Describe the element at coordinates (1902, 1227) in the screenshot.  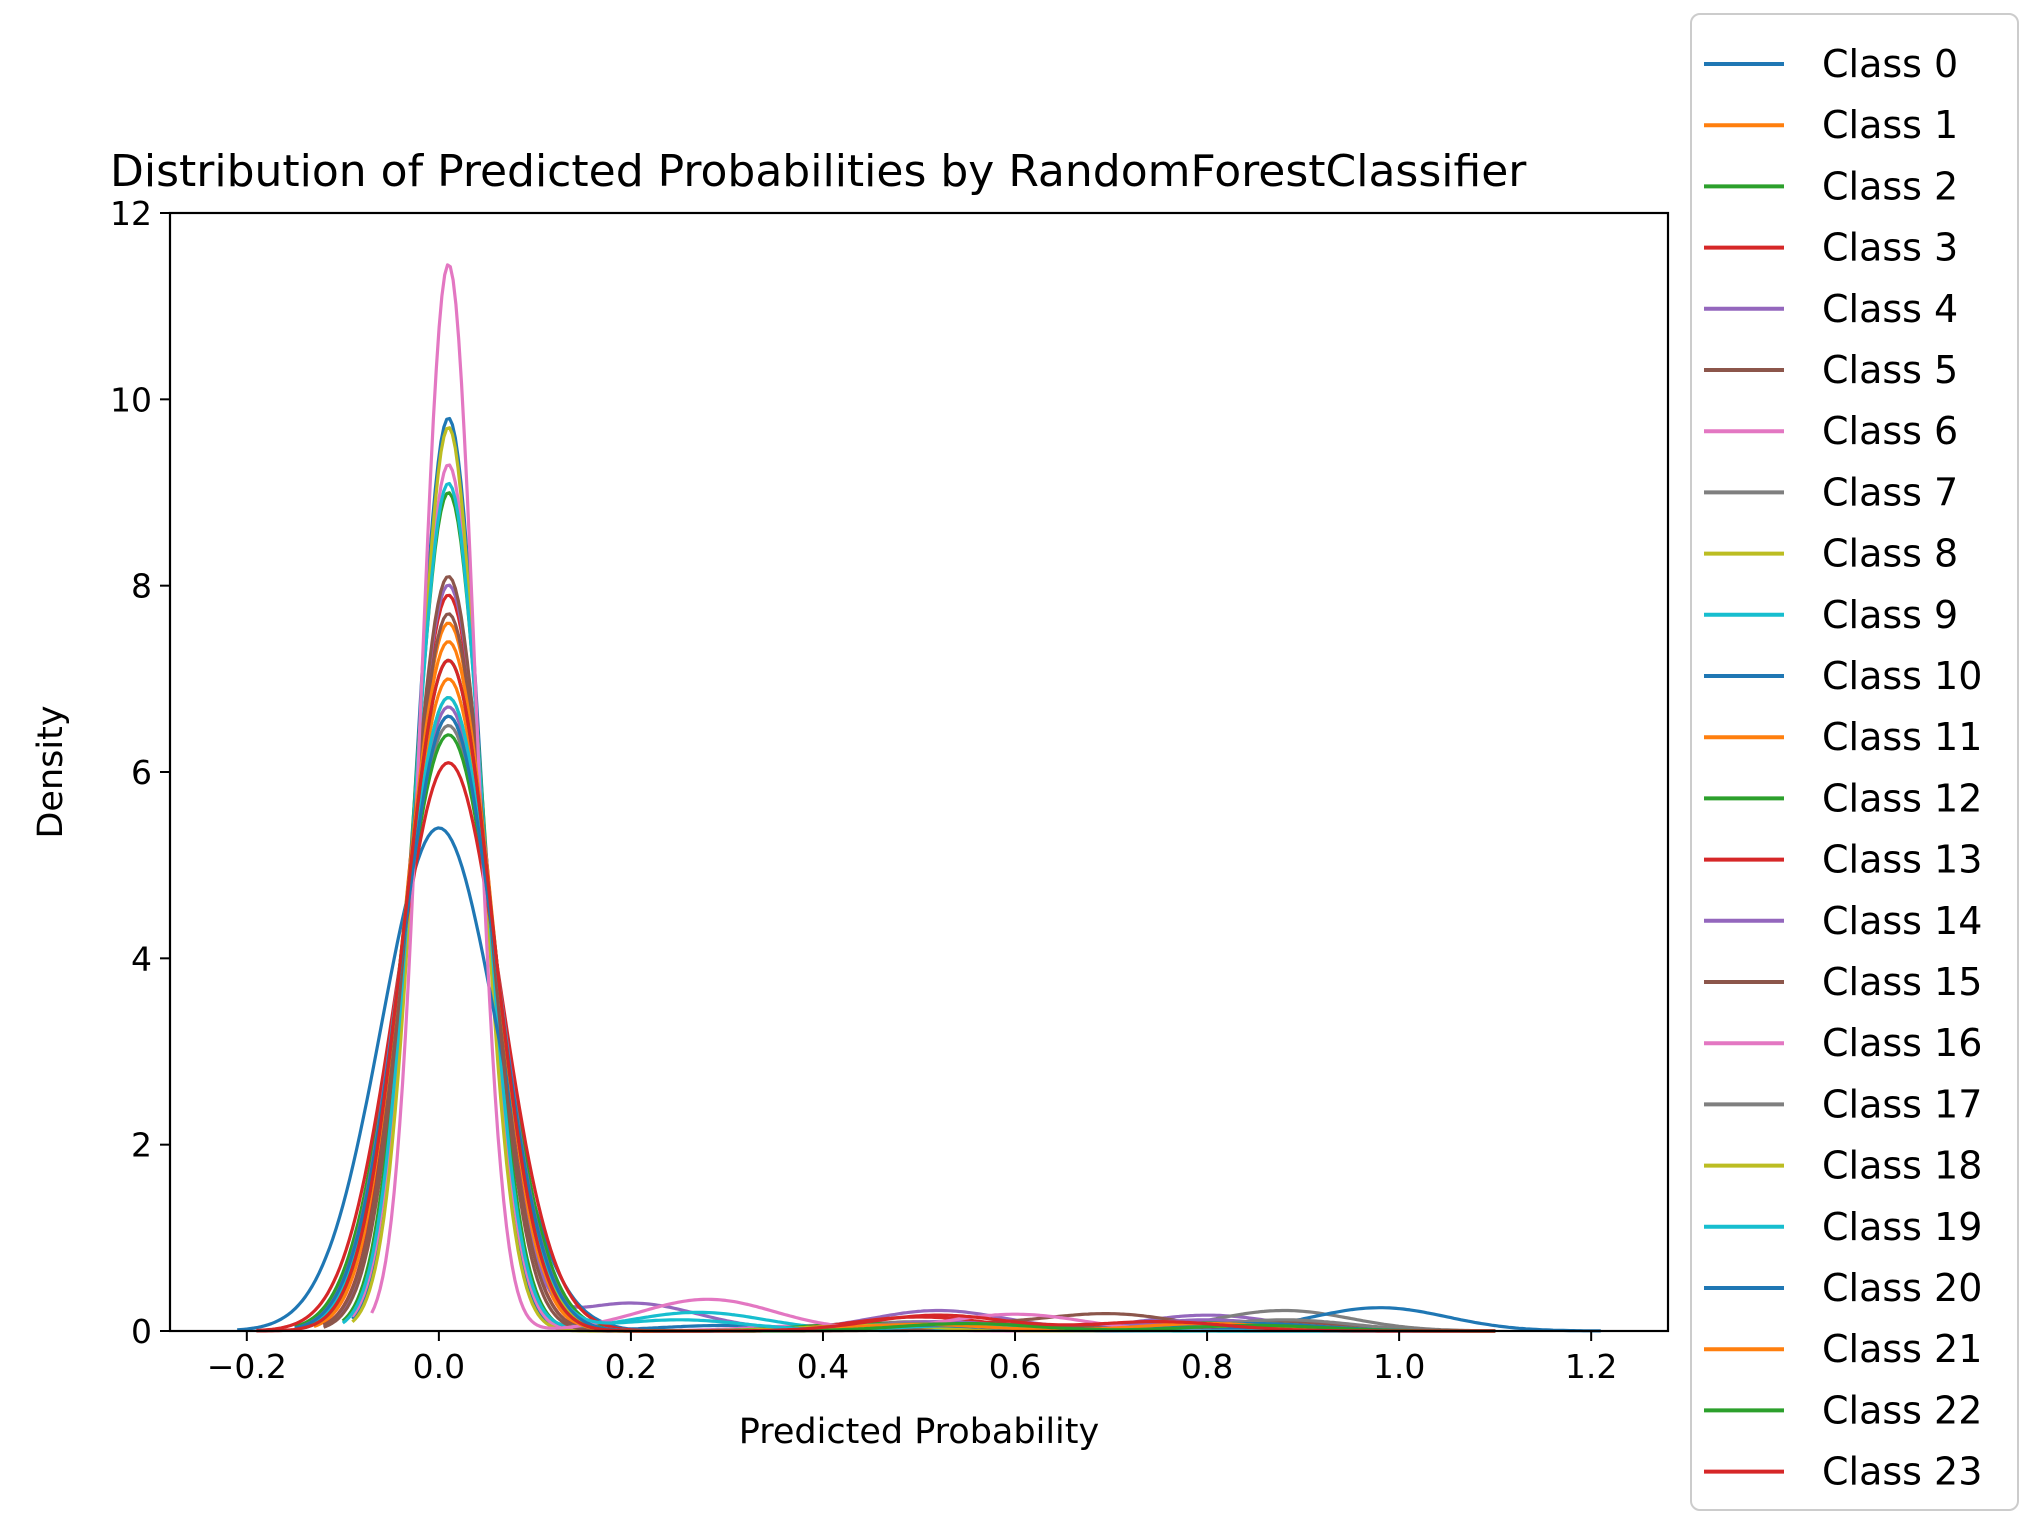
I see `legend-label: Class 19` at that location.